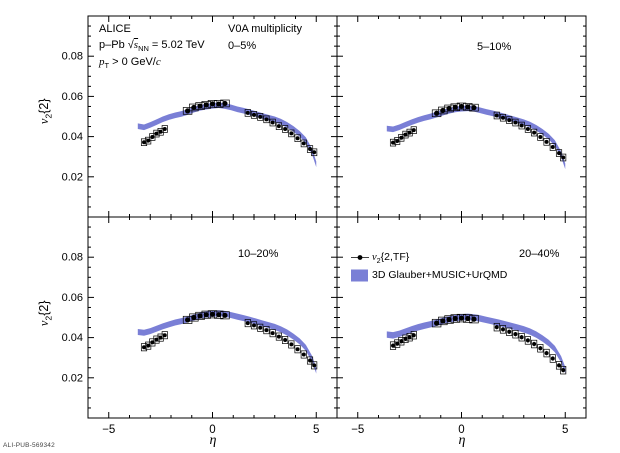 Image resolution: width=620 pixels, height=453 pixels. I want to click on legend-v-suffix: {2,TF}, so click(395, 257).